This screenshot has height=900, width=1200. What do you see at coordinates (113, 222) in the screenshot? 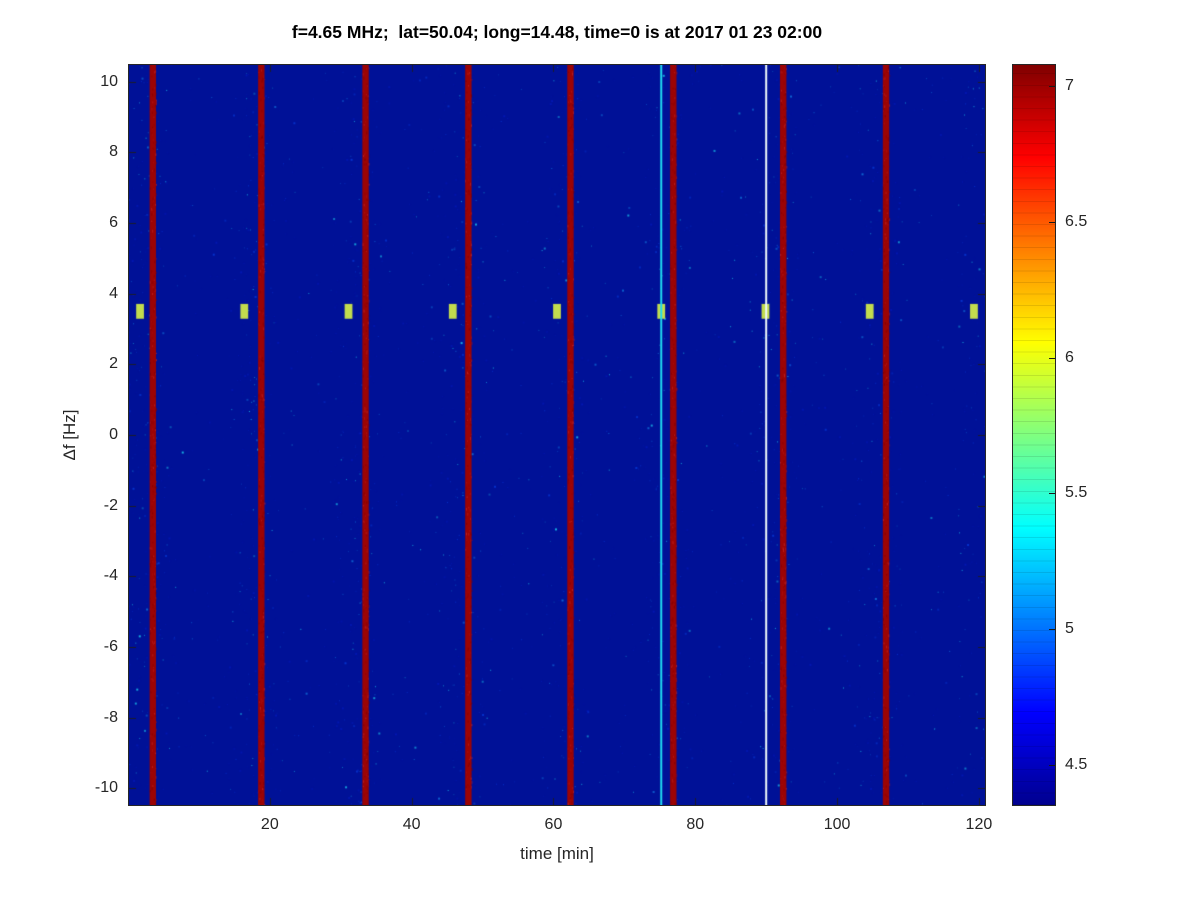
I see `y-tick-label: 6` at bounding box center [113, 222].